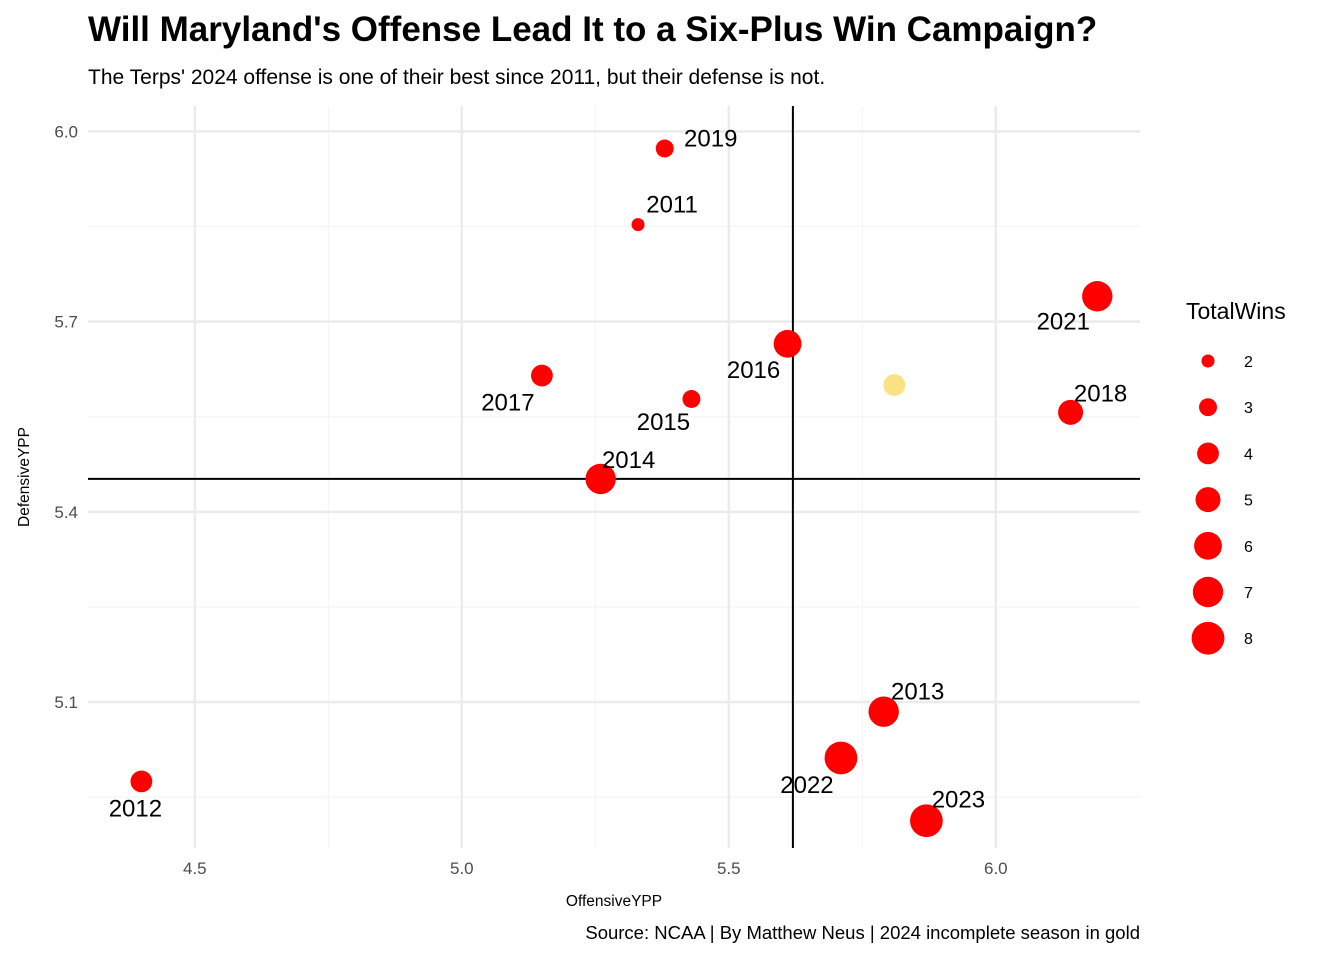 This screenshot has height=960, width=1344. Describe the element at coordinates (917, 692) in the screenshot. I see `point-label-2013: 2013` at that location.